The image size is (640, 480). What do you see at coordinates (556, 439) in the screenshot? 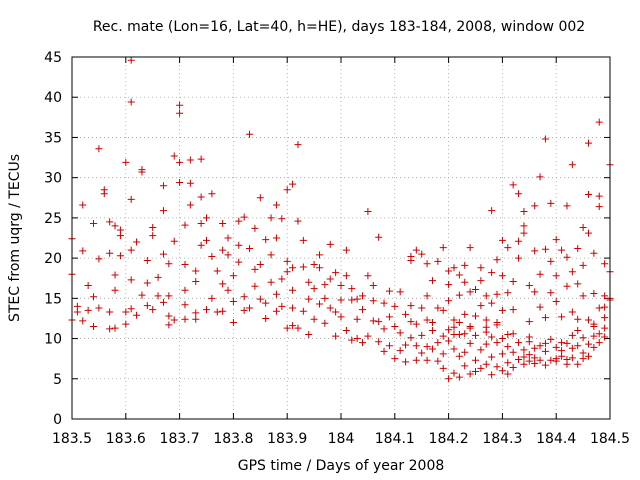
I see `x-tick-label: 184.4` at bounding box center [556, 439].